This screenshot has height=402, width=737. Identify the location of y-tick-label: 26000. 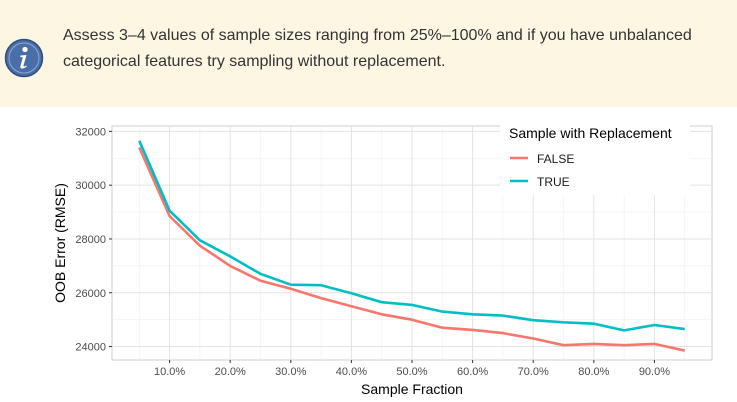
(90, 294).